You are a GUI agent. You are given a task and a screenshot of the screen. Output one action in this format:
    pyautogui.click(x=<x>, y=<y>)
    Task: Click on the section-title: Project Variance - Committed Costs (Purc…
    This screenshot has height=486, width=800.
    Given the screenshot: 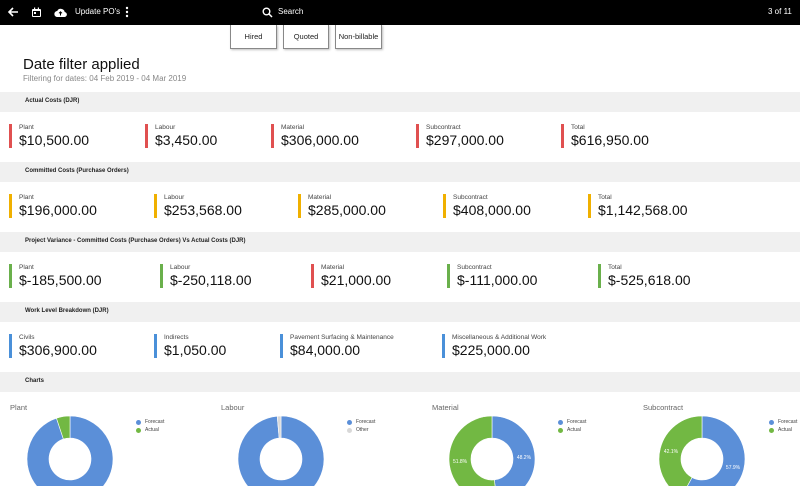 What is the action you would take?
    pyautogui.click(x=135, y=241)
    